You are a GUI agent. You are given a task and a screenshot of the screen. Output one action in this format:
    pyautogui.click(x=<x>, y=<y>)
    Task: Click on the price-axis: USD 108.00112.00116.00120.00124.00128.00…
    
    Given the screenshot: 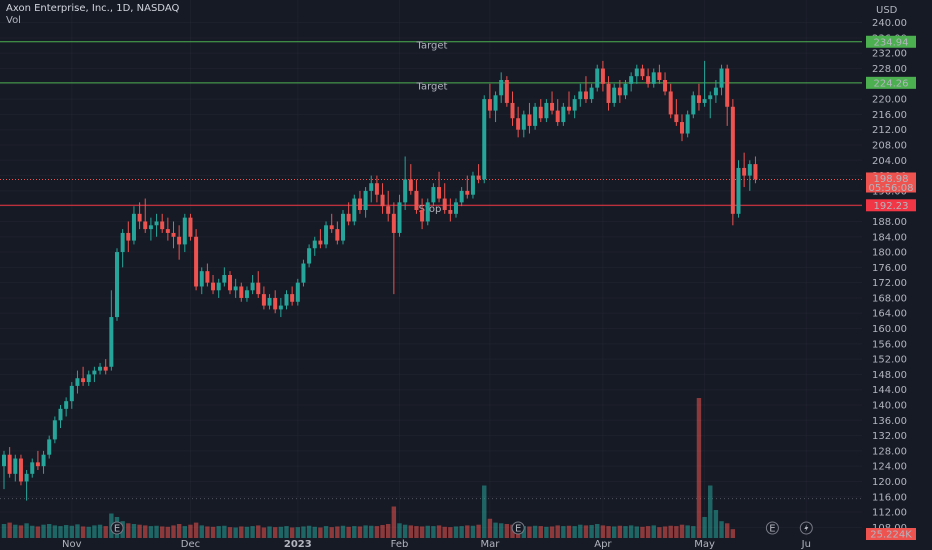 What is the action you would take?
    pyautogui.click(x=889, y=269)
    